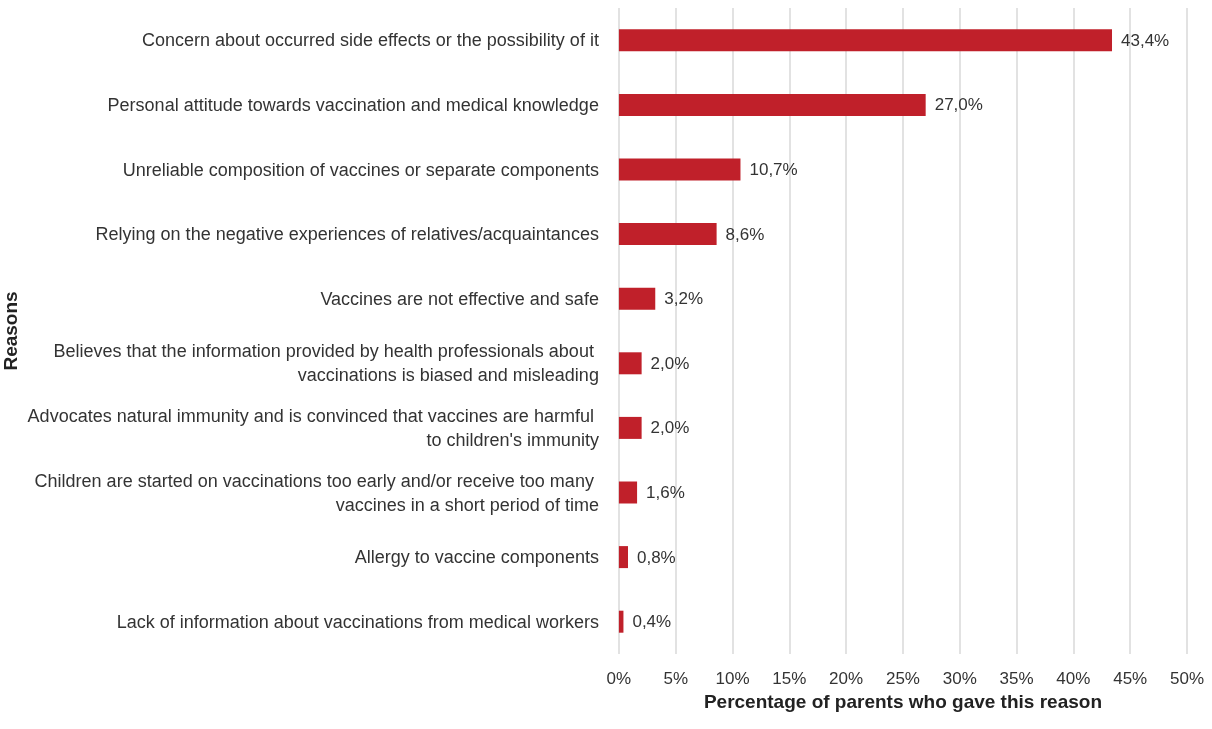 The image size is (1212, 729). What do you see at coordinates (902, 678) in the screenshot?
I see `x-tick-label: 25%` at bounding box center [902, 678].